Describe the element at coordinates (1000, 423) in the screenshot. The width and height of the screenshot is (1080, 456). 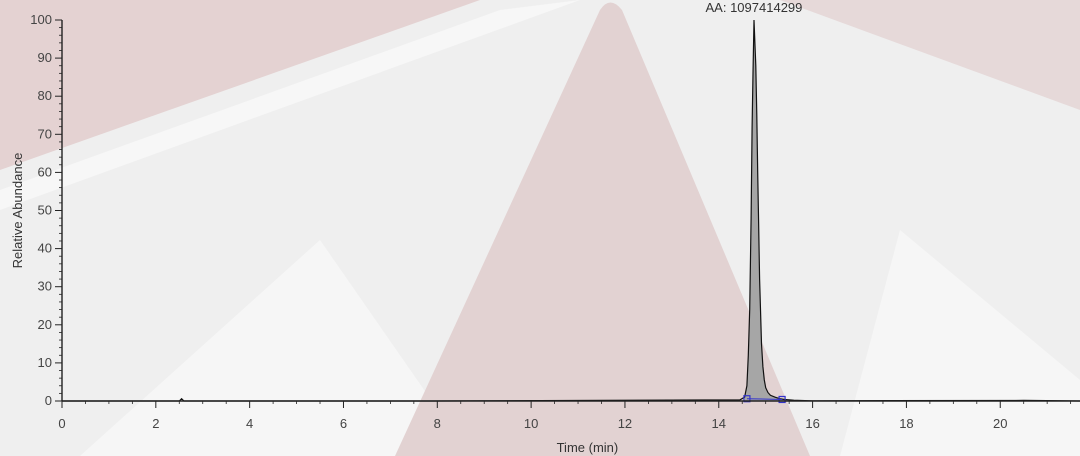
I see `x-tick-label: 20` at that location.